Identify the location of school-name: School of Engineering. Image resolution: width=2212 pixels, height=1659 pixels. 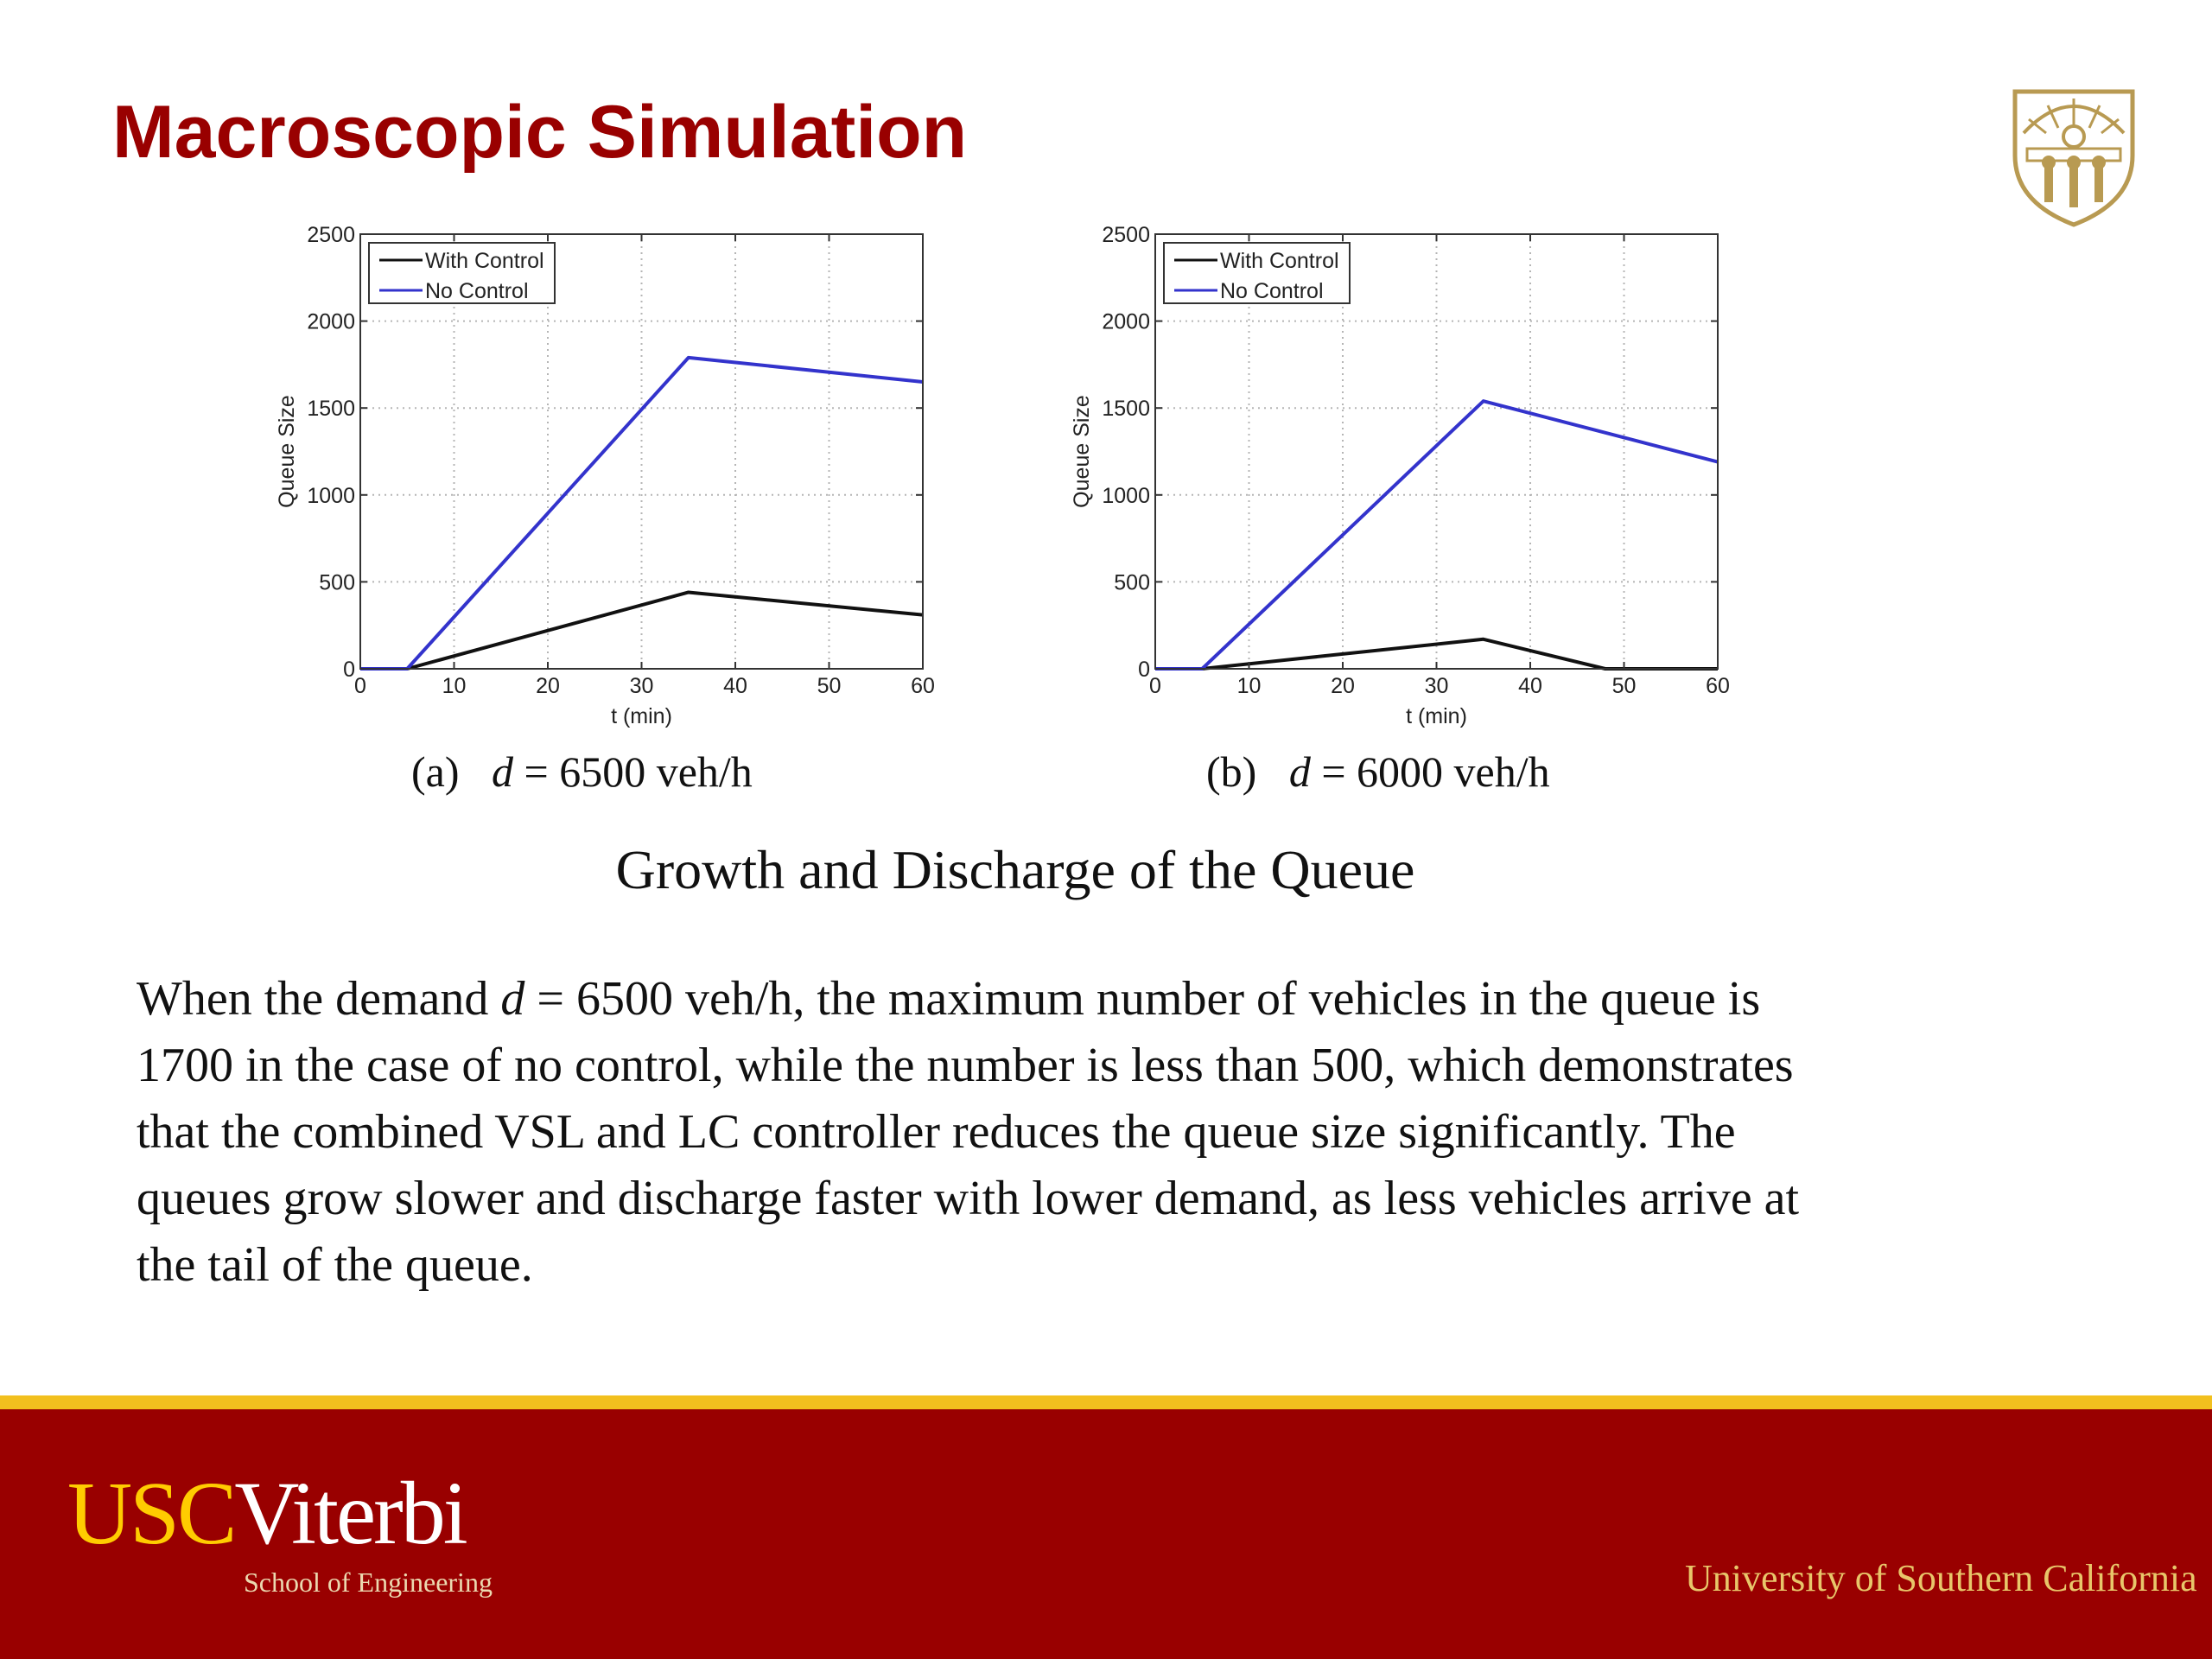
(368, 1582).